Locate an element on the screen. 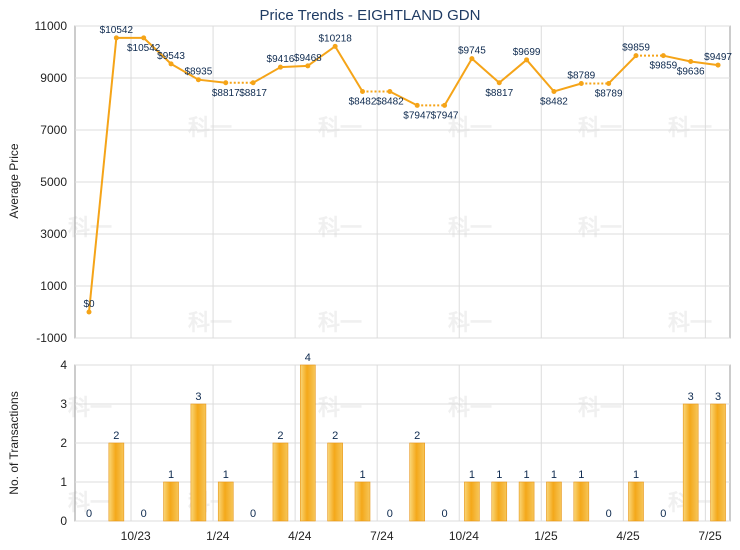 Image resolution: width=740 pixels, height=550 pixels. transactions-y-tick: 4 is located at coordinates (63, 365).